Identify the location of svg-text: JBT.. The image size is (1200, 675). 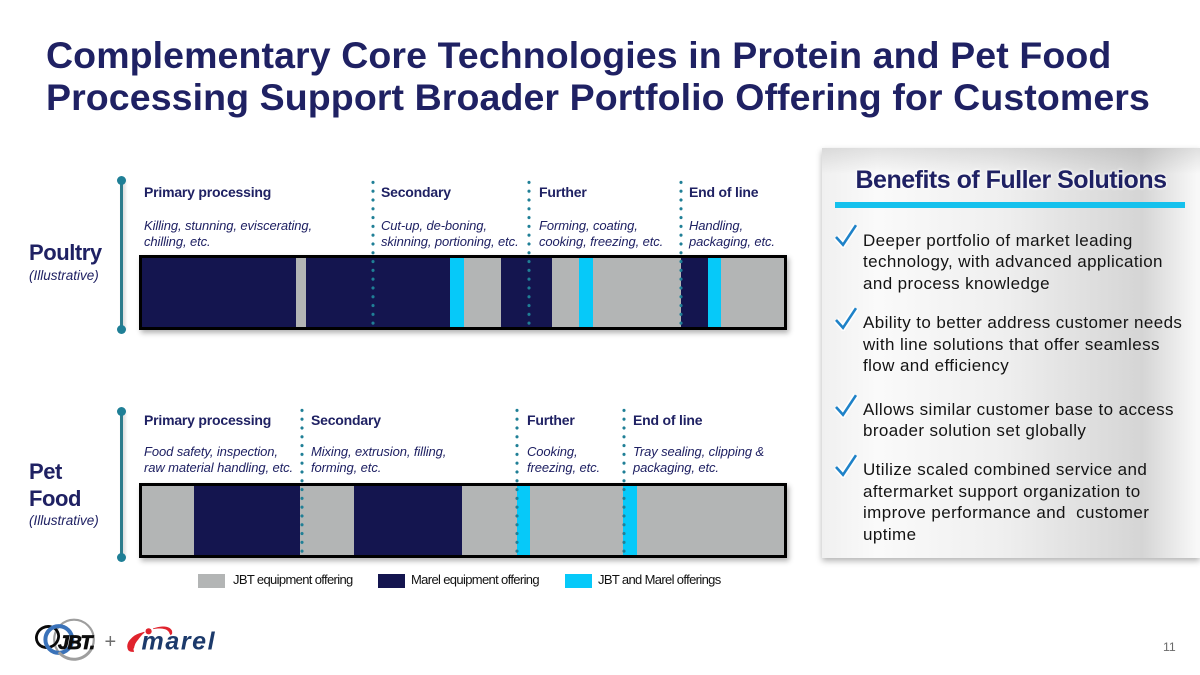
(76, 643).